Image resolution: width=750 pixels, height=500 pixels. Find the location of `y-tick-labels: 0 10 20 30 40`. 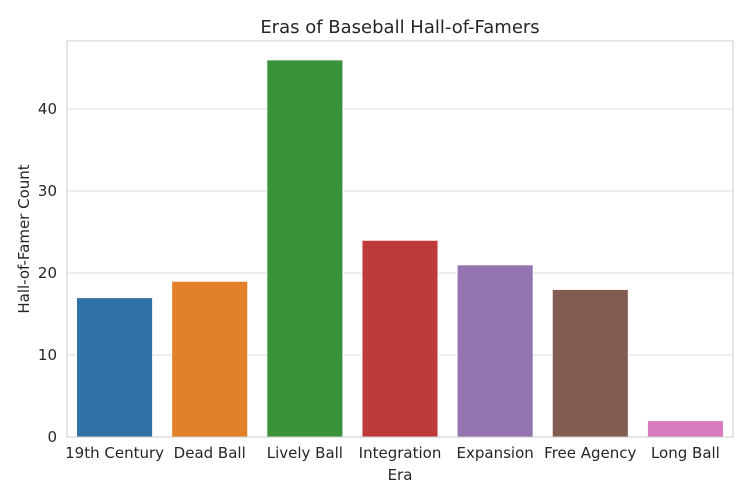

y-tick-labels: 0 10 20 30 40 is located at coordinates (47, 273).